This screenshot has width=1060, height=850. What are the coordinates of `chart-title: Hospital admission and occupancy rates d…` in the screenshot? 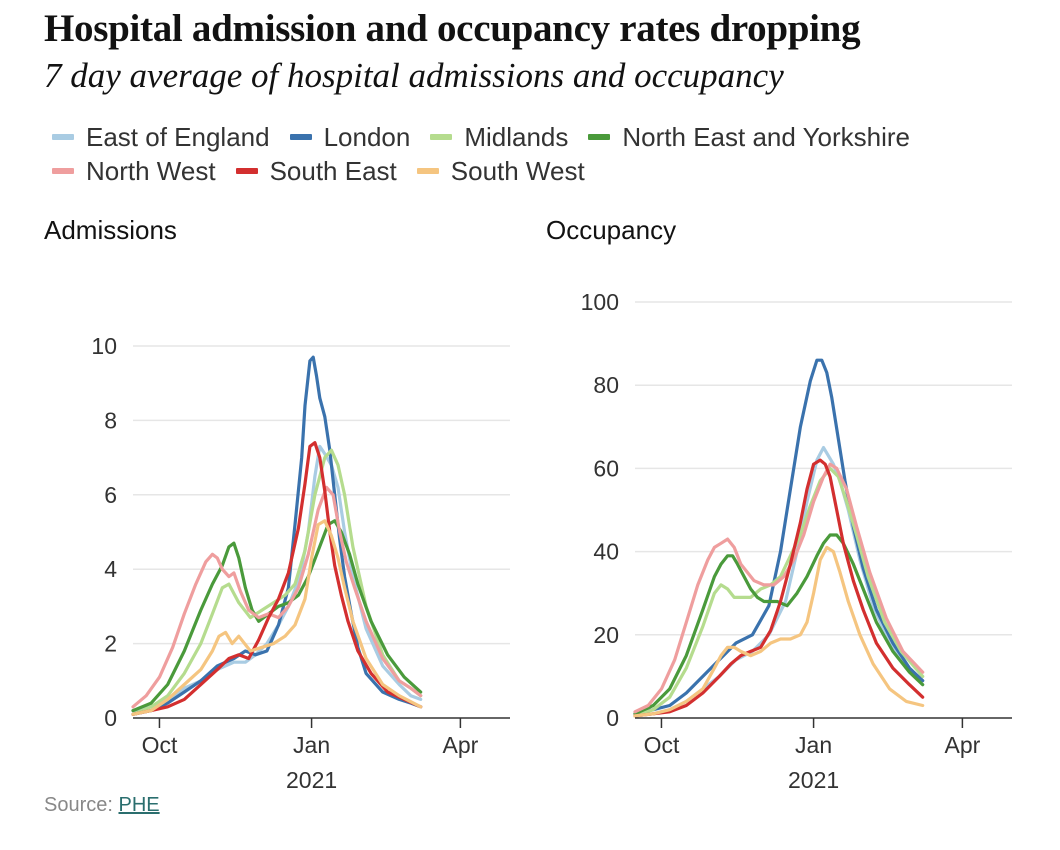 It's located at (452, 28).